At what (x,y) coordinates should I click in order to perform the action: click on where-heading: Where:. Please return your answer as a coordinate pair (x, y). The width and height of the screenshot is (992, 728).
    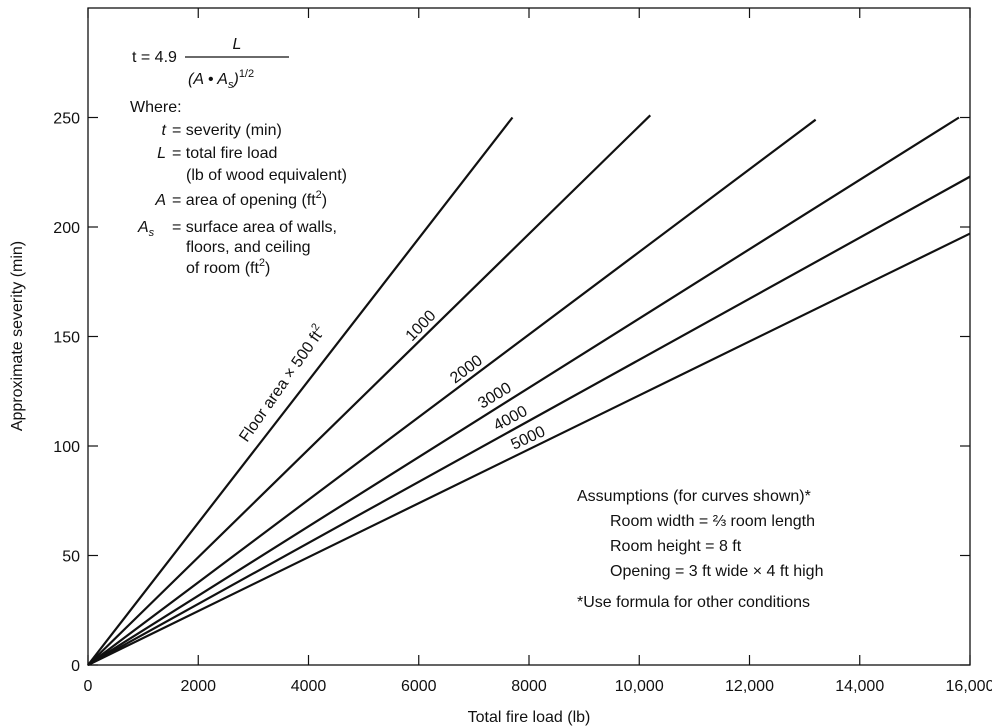
    Looking at the image, I should click on (156, 107).